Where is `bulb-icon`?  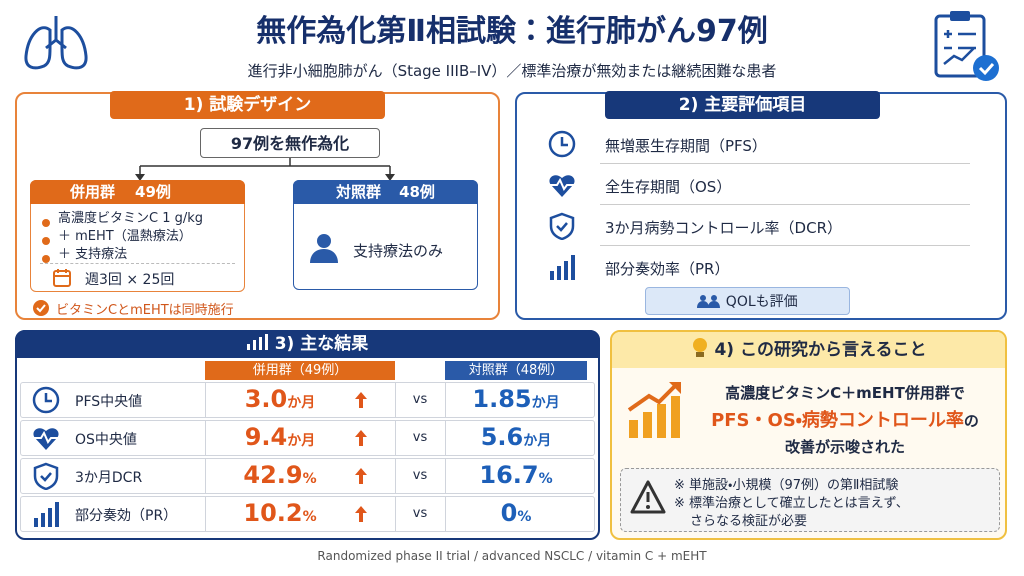 bulb-icon is located at coordinates (699, 347).